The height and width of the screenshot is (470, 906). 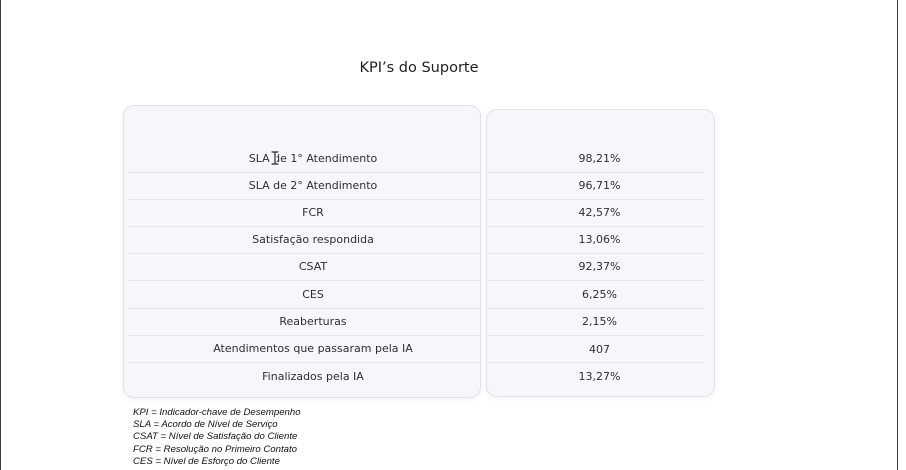 I want to click on footnote-csat: CSAT = Nível de Satisfação do Cliente, so click(x=215, y=437).